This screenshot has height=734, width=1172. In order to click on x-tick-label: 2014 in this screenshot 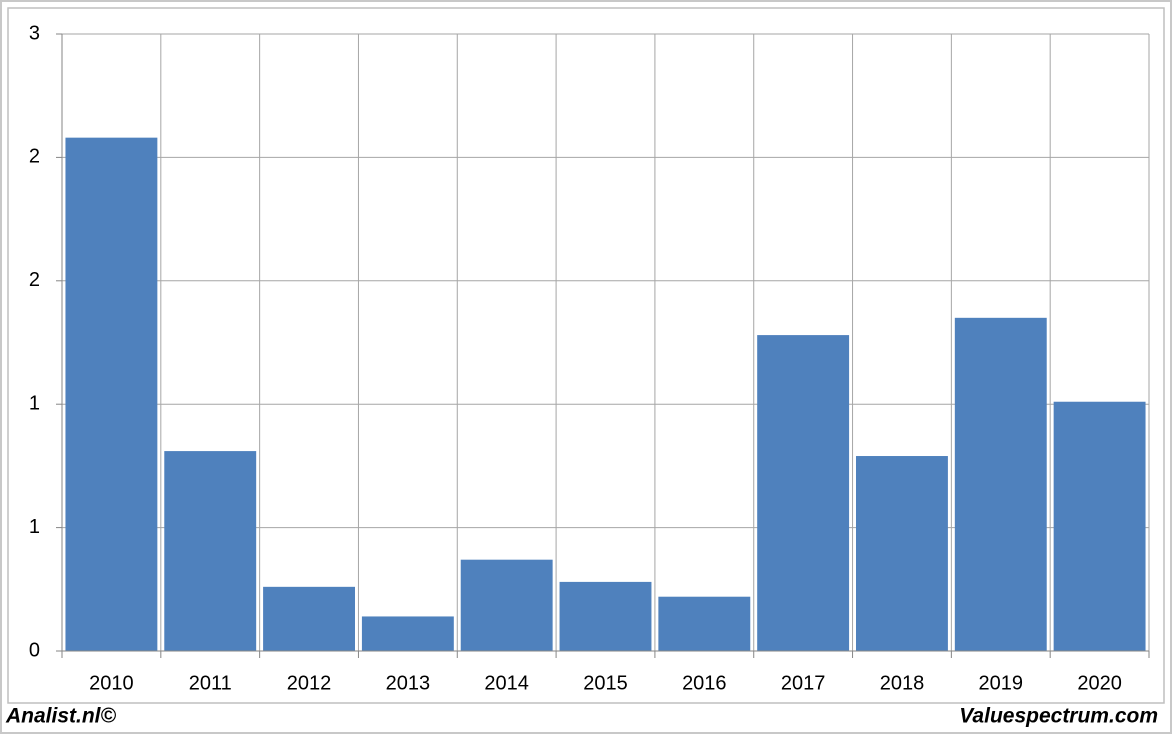, I will do `click(506, 683)`.